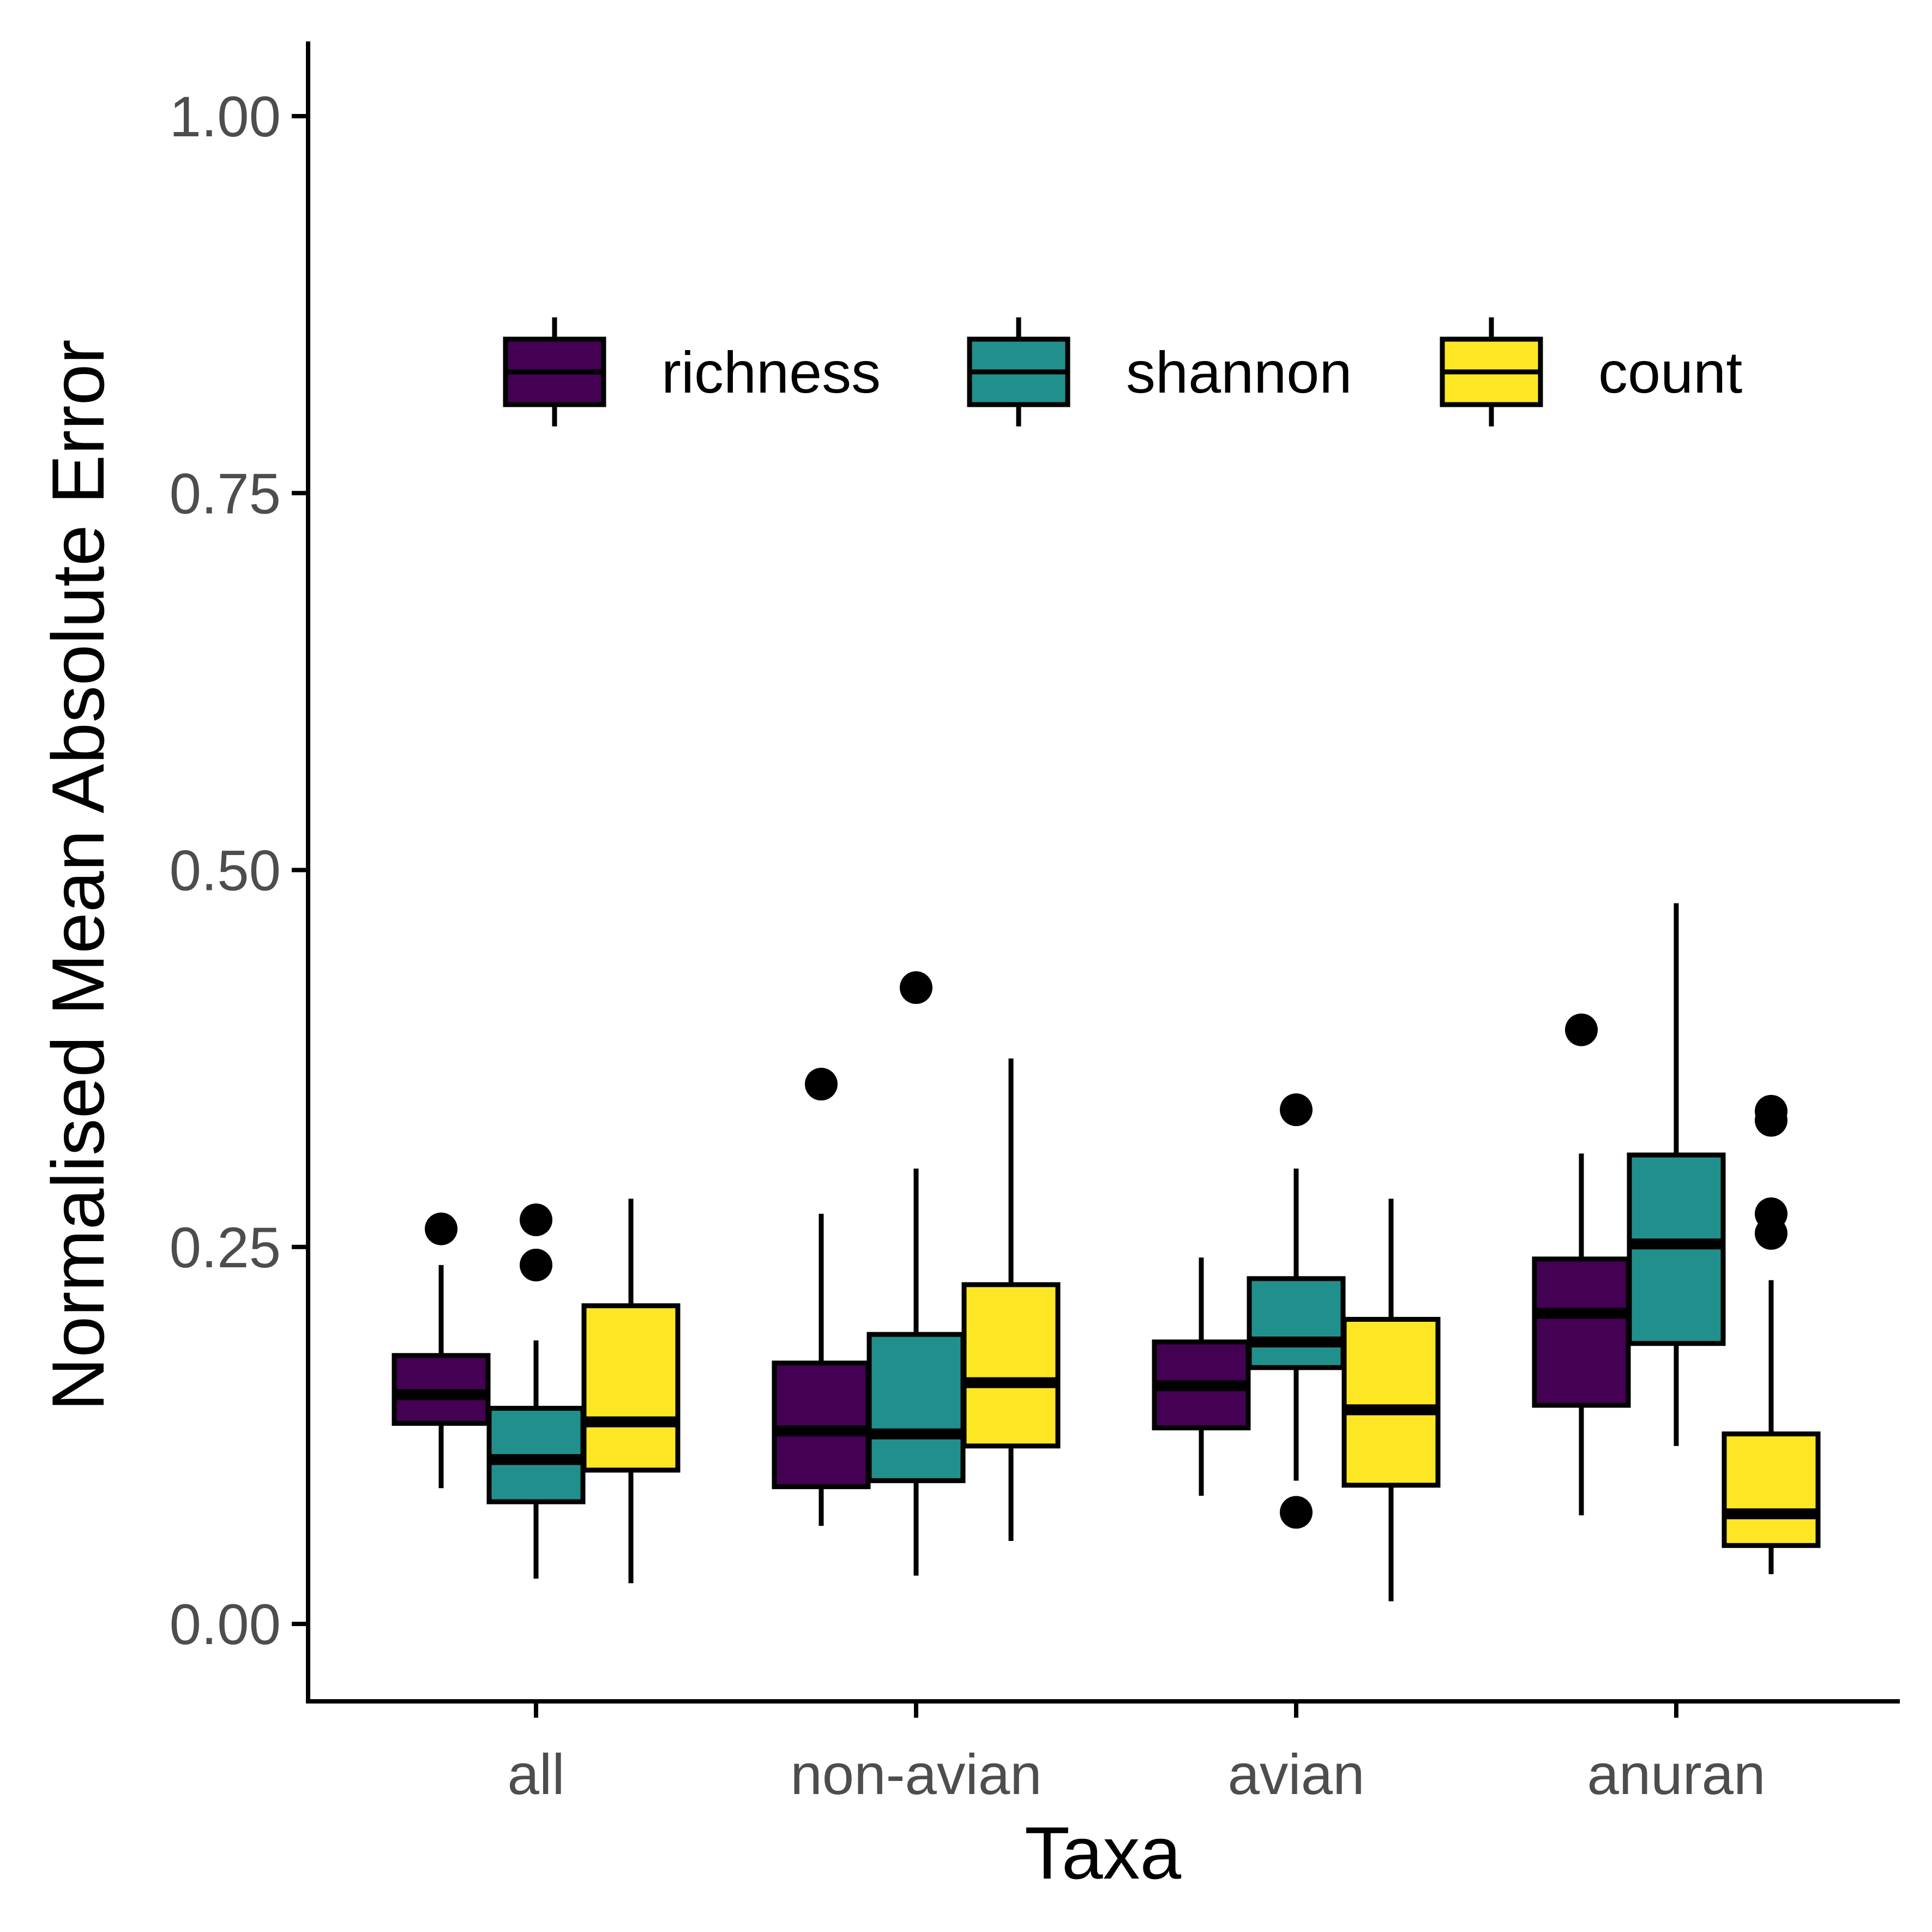 The width and height of the screenshot is (1932, 1932). What do you see at coordinates (916, 1273) in the screenshot?
I see `box-shannon-non-avian` at bounding box center [916, 1273].